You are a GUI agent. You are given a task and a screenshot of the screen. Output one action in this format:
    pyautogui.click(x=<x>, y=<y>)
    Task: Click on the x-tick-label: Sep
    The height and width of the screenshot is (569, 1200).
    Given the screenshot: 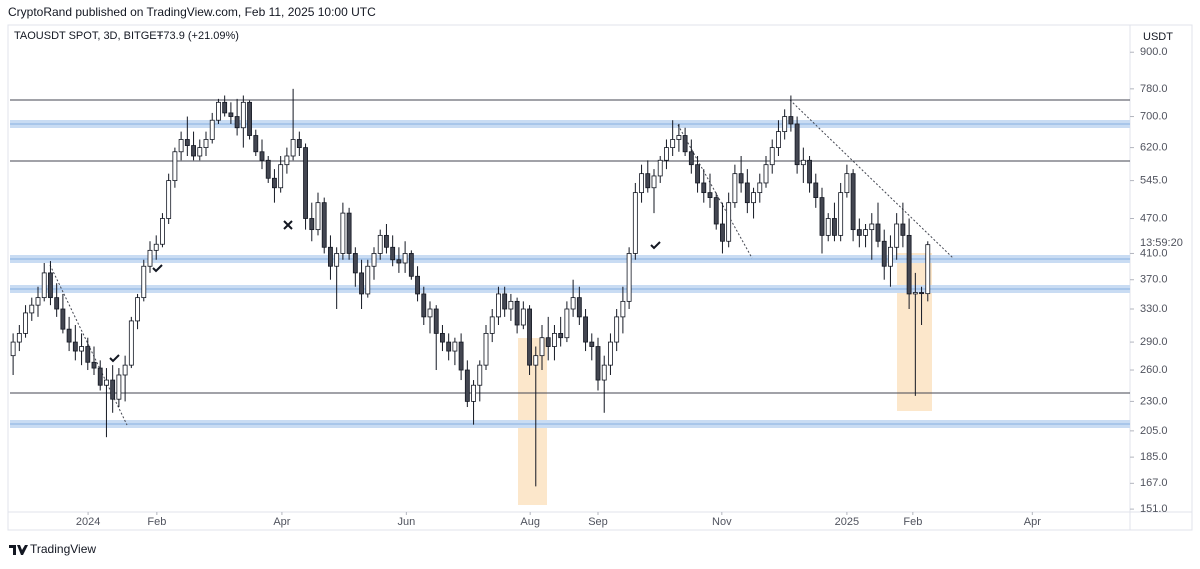 What is the action you would take?
    pyautogui.click(x=598, y=522)
    